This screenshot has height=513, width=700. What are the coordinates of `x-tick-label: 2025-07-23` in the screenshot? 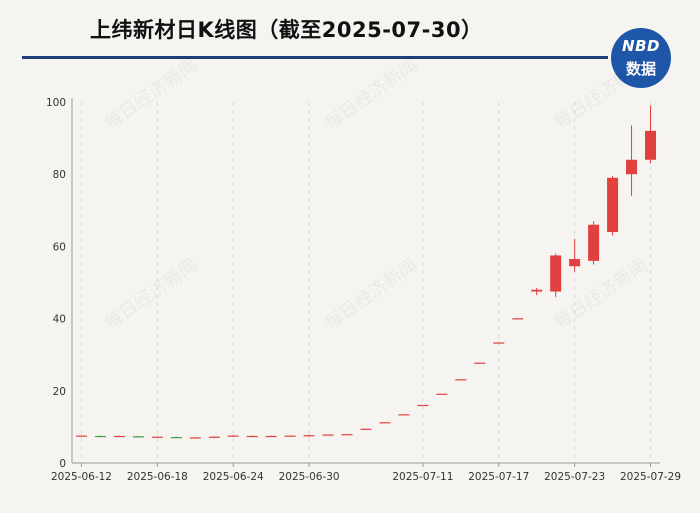 It's located at (574, 477).